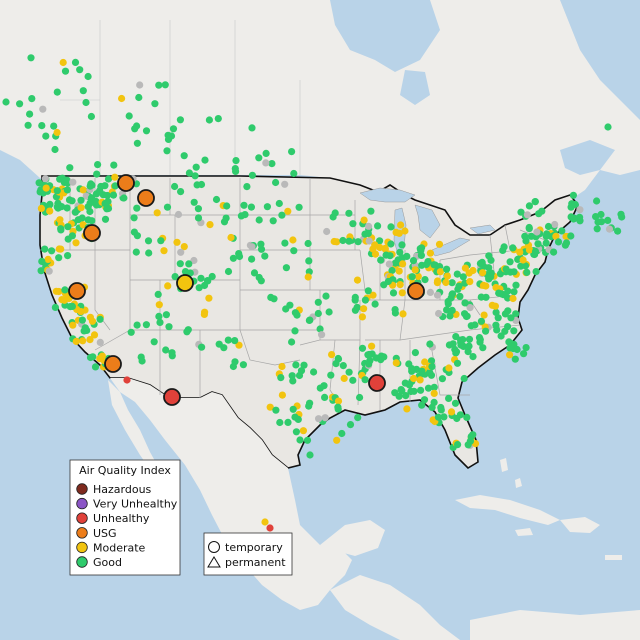 This screenshot has width=640, height=640. What do you see at coordinates (248, 554) in the screenshot?
I see `monitor-legend-box` at bounding box center [248, 554].